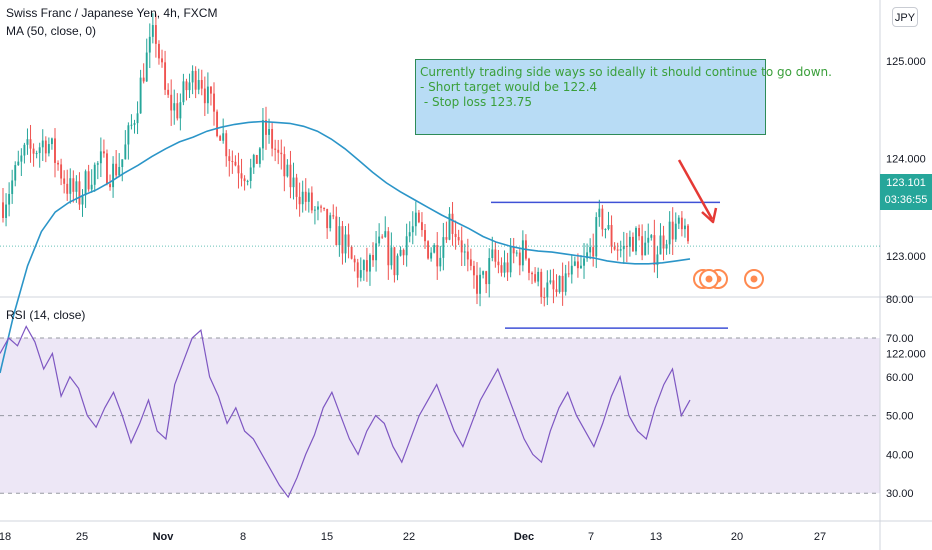 The height and width of the screenshot is (550, 932). What do you see at coordinates (46, 315) in the screenshot?
I see `rsi-legend: RSI (14, close)` at bounding box center [46, 315].